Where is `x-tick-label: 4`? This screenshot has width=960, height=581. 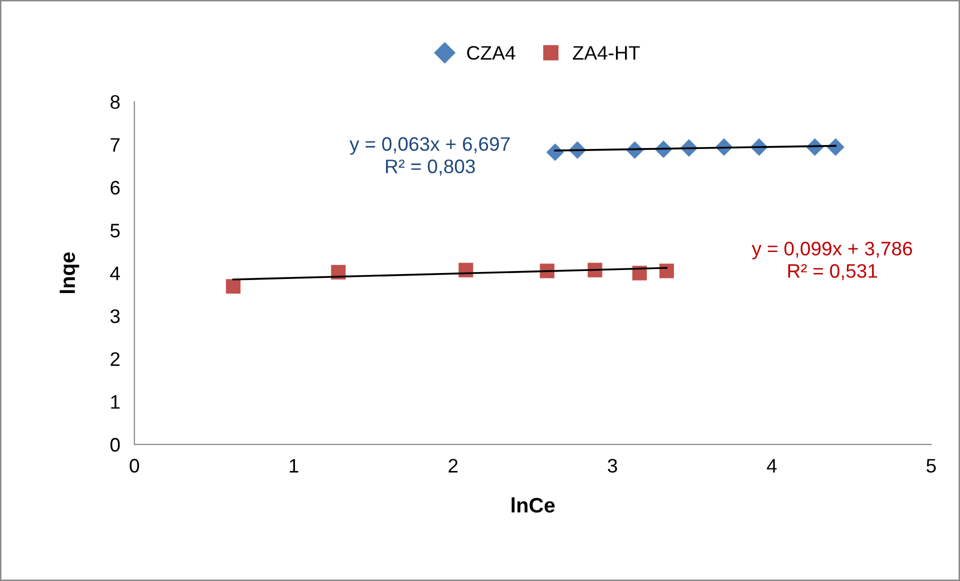
x-tick-label: 4 is located at coordinates (771, 465).